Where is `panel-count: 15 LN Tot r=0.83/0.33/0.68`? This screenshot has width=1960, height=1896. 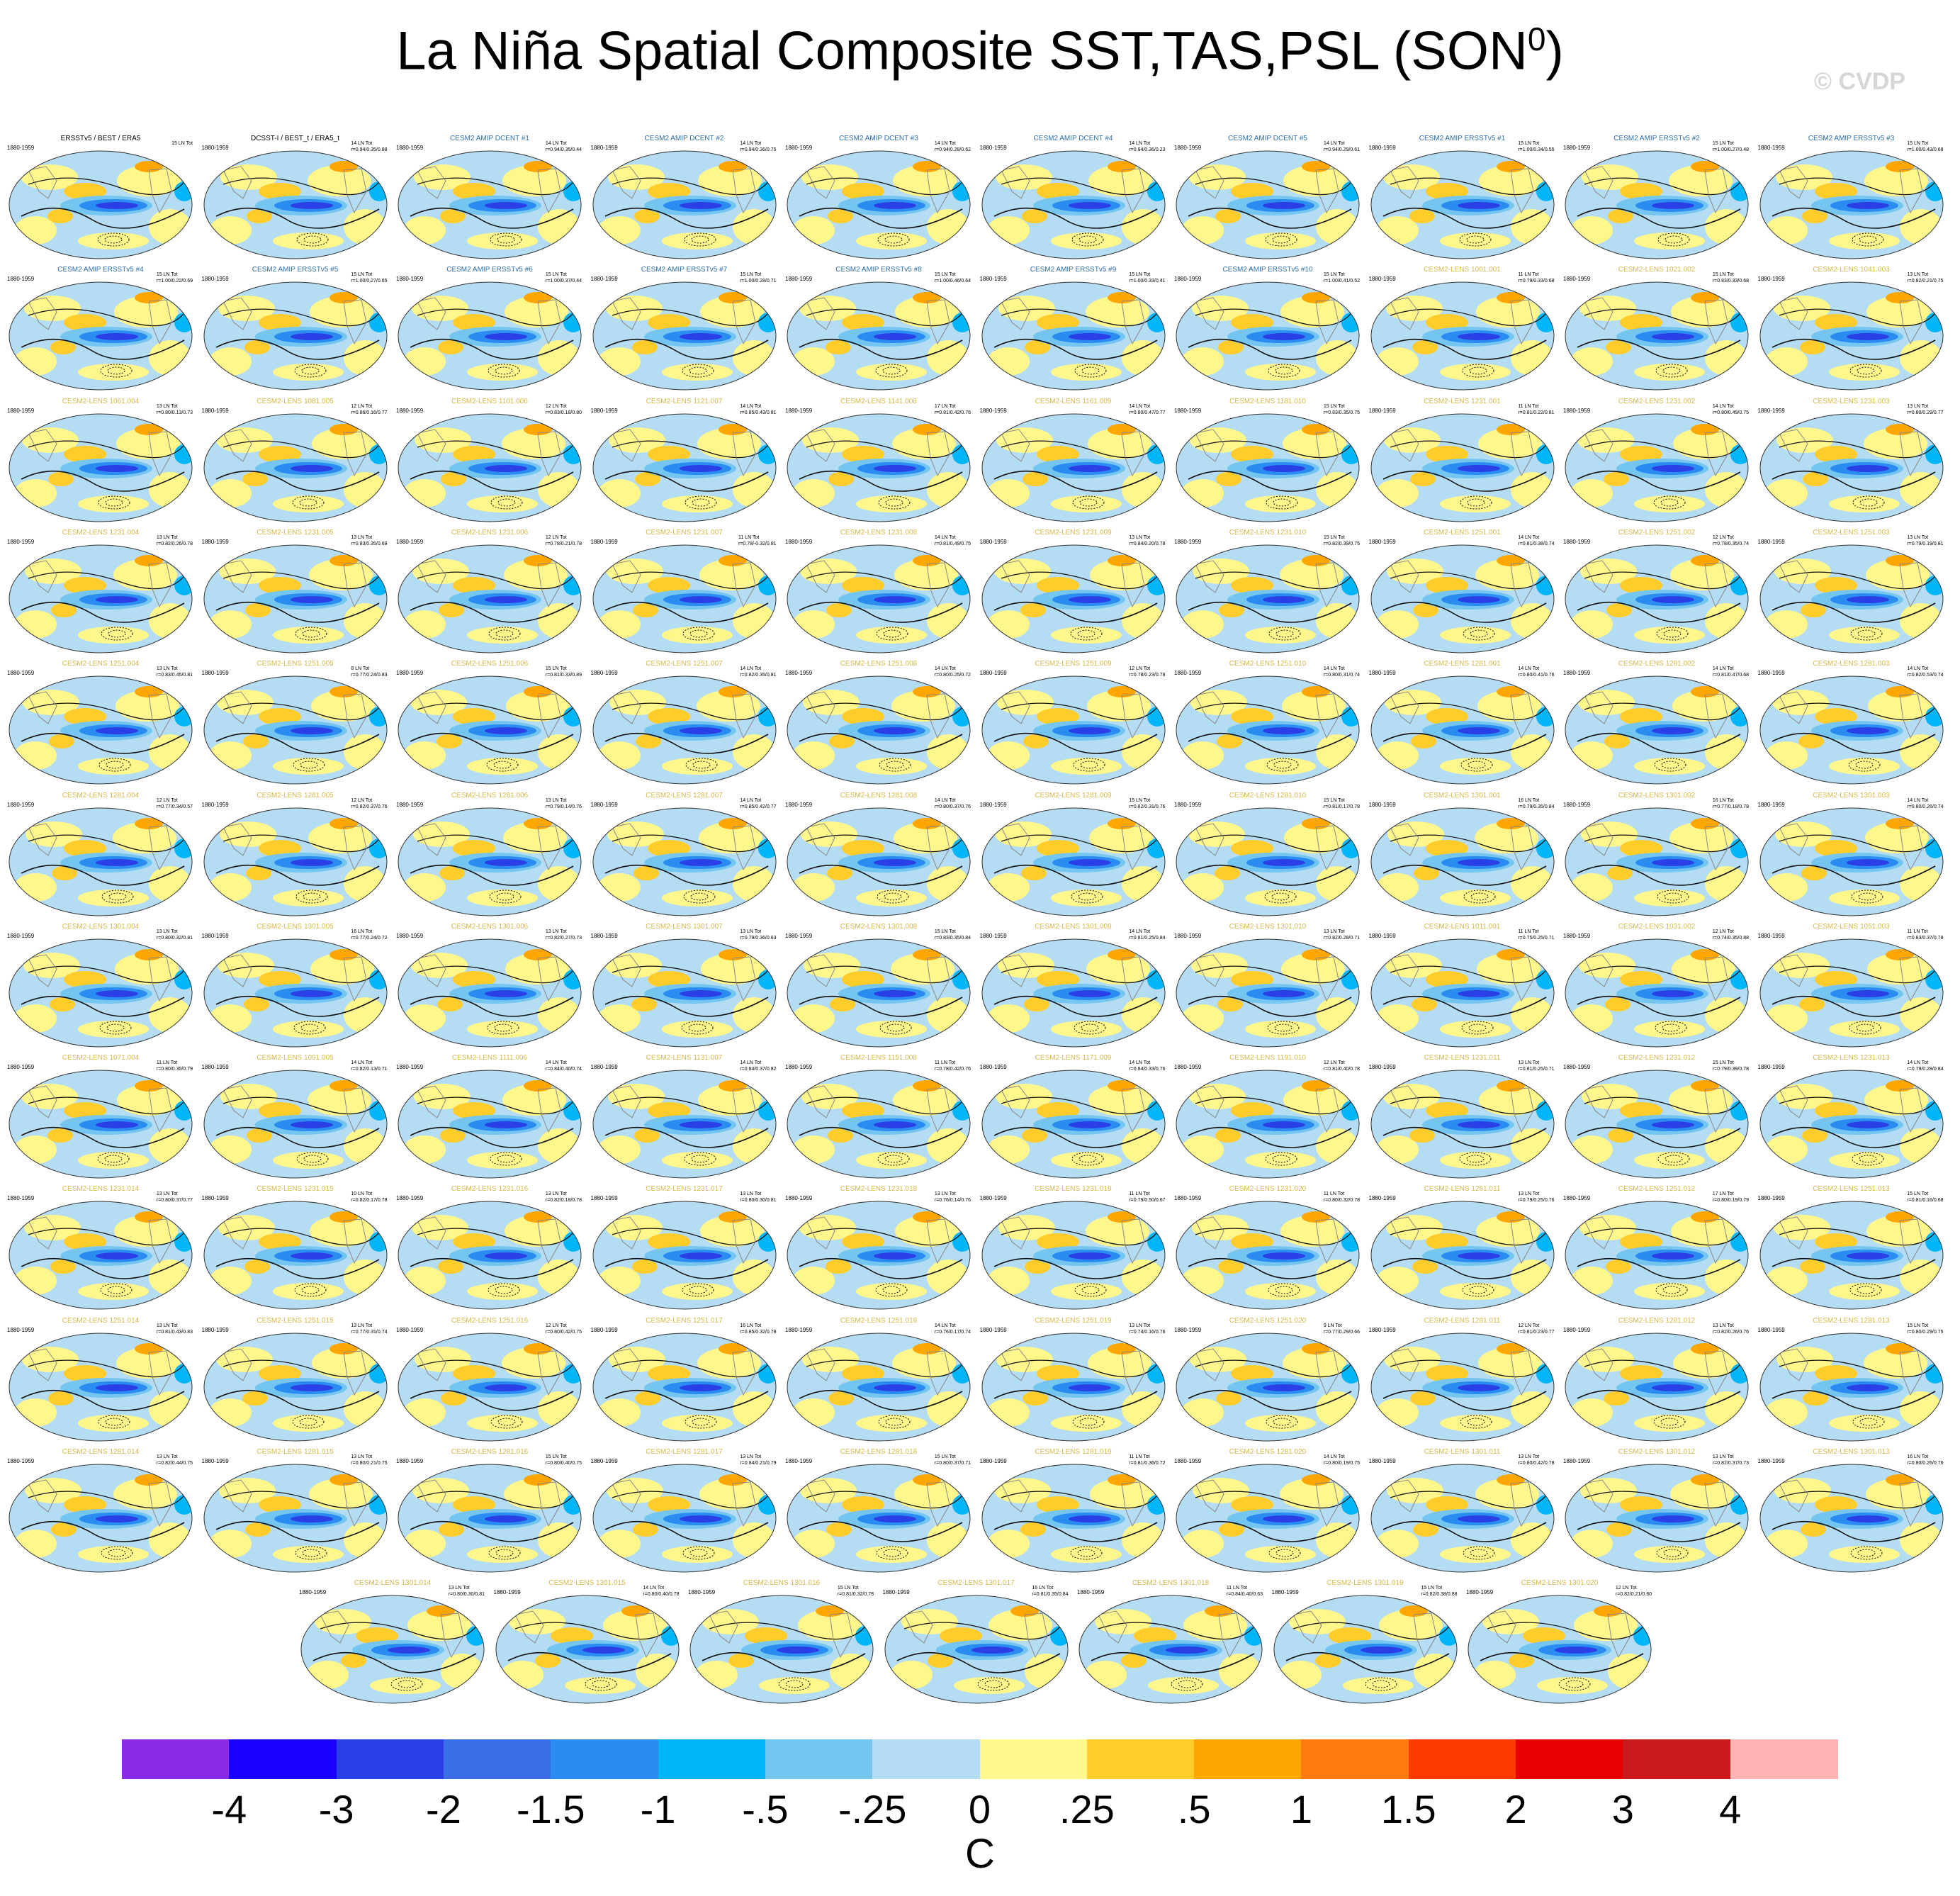 panel-count: 15 LN Tot r=0.83/0.33/0.68 is located at coordinates (1731, 277).